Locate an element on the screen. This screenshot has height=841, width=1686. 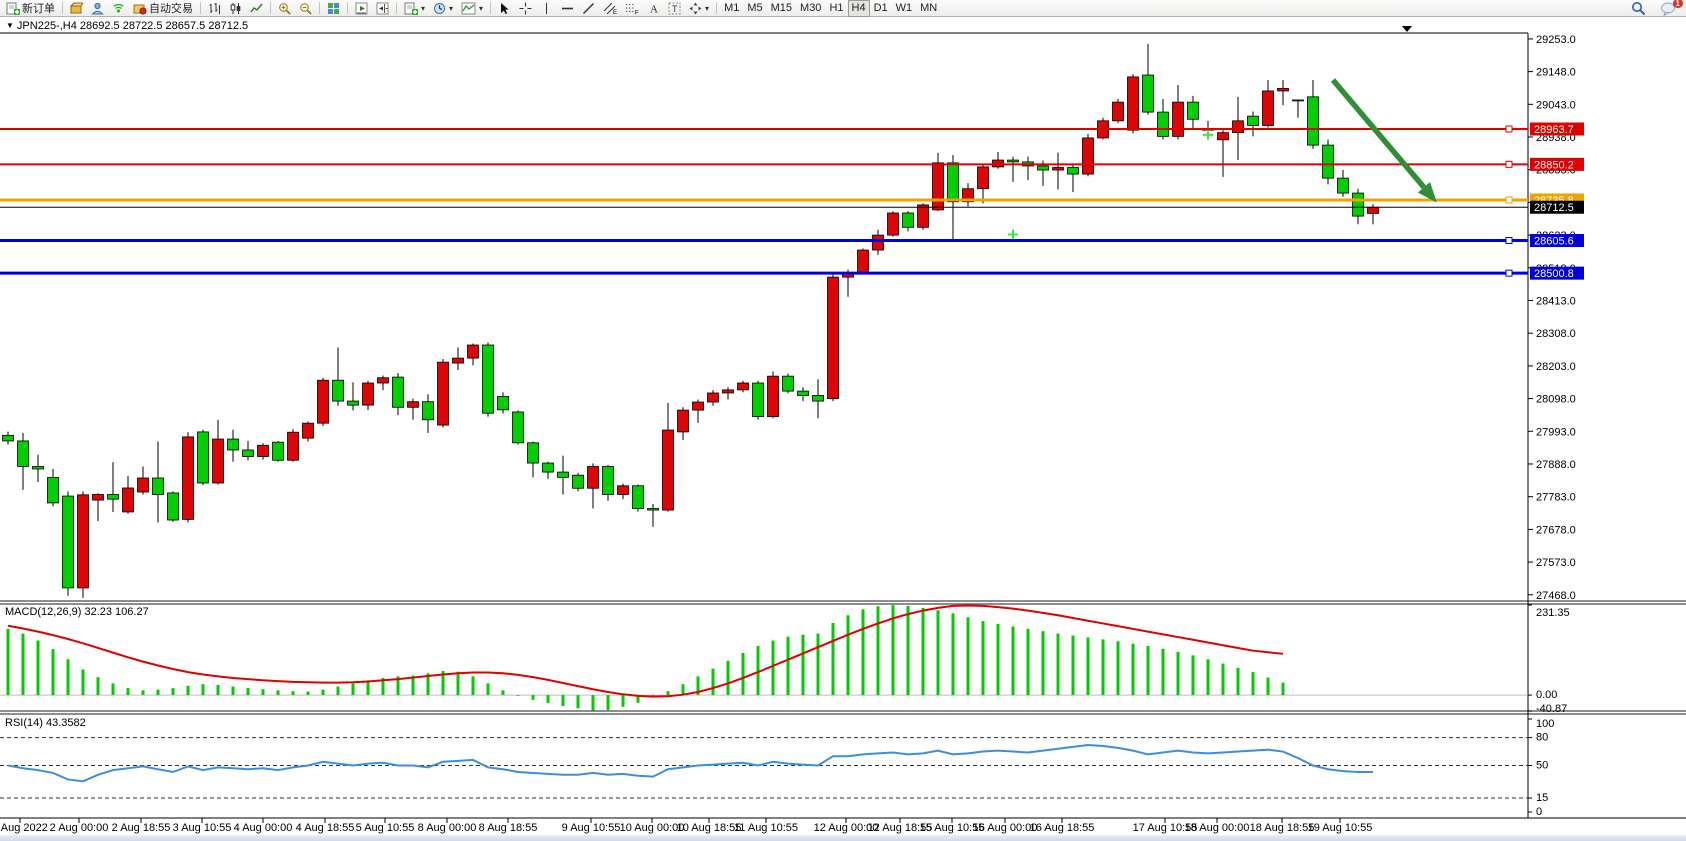
indicators-button: ▾ is located at coordinates (472, 8).